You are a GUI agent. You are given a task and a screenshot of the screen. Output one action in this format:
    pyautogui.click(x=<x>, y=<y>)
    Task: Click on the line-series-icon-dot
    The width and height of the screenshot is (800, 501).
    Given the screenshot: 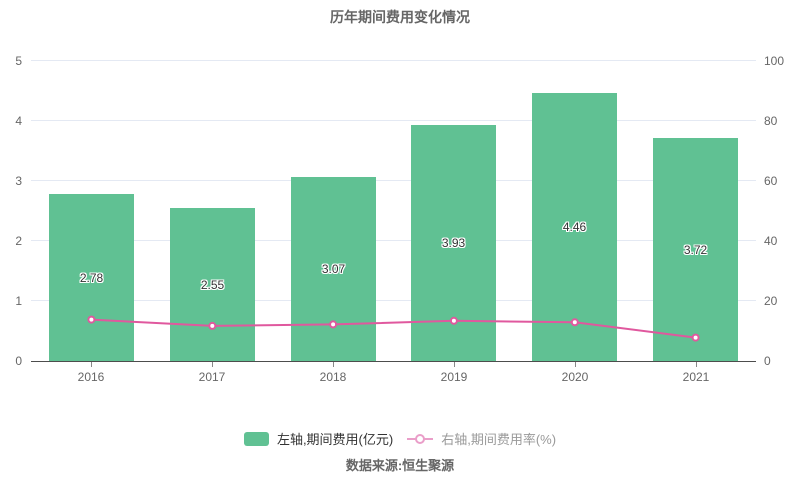 What is the action you would take?
    pyautogui.click(x=420, y=438)
    